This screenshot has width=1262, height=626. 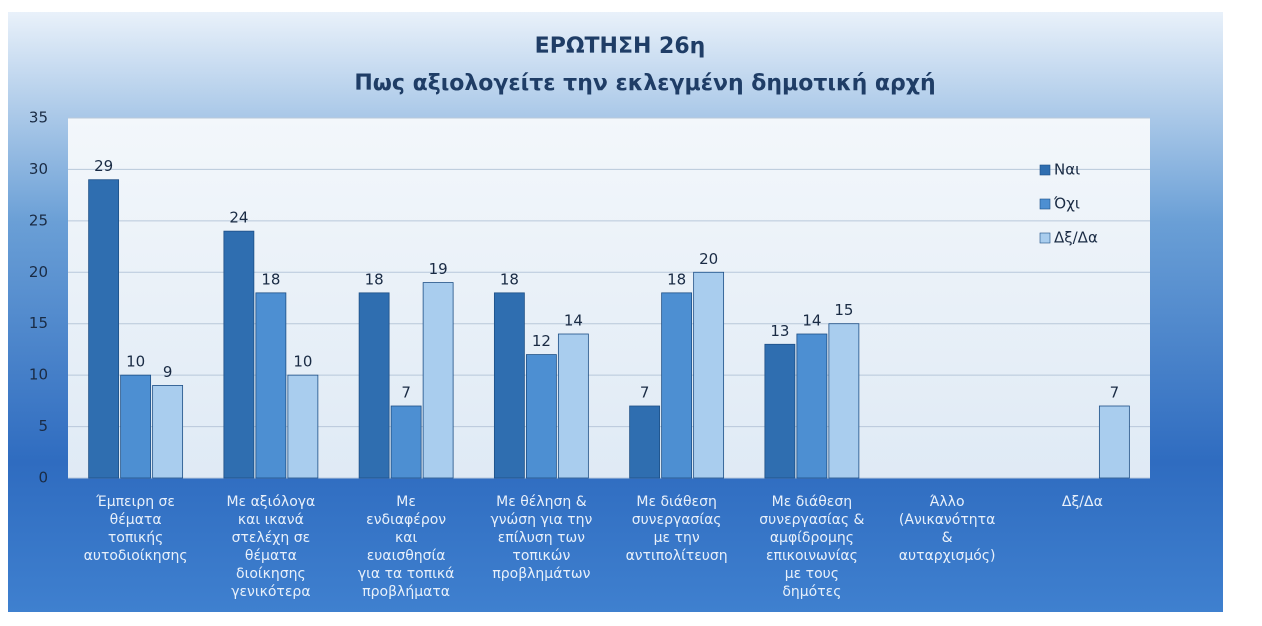 I want to click on x-tick-label: συνεργασίας, so click(x=677, y=520).